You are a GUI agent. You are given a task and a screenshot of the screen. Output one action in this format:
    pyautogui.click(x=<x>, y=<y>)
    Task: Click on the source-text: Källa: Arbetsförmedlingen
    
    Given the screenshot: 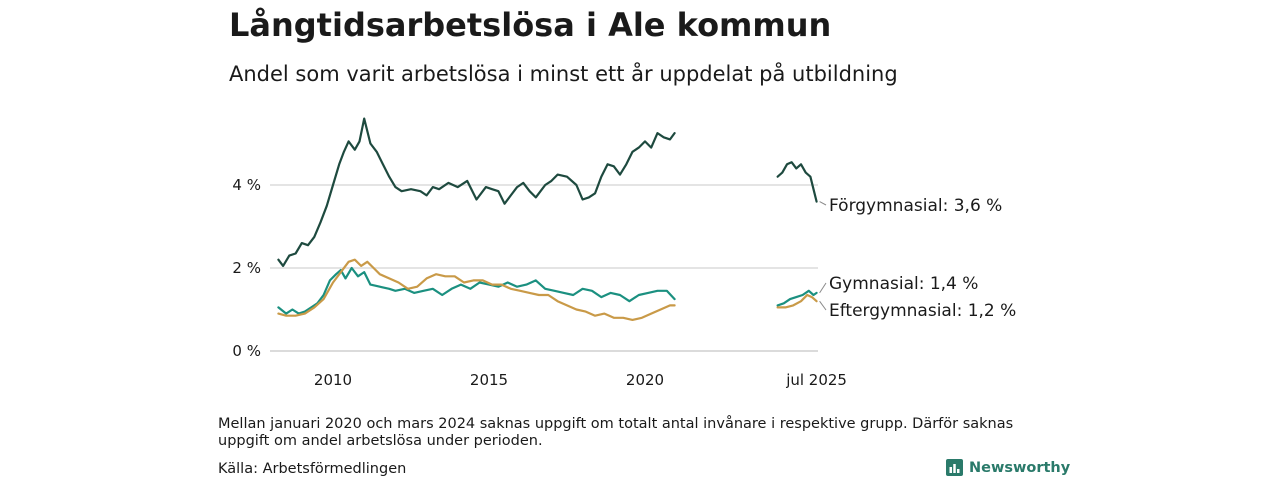 What is the action you would take?
    pyautogui.click(x=312, y=469)
    